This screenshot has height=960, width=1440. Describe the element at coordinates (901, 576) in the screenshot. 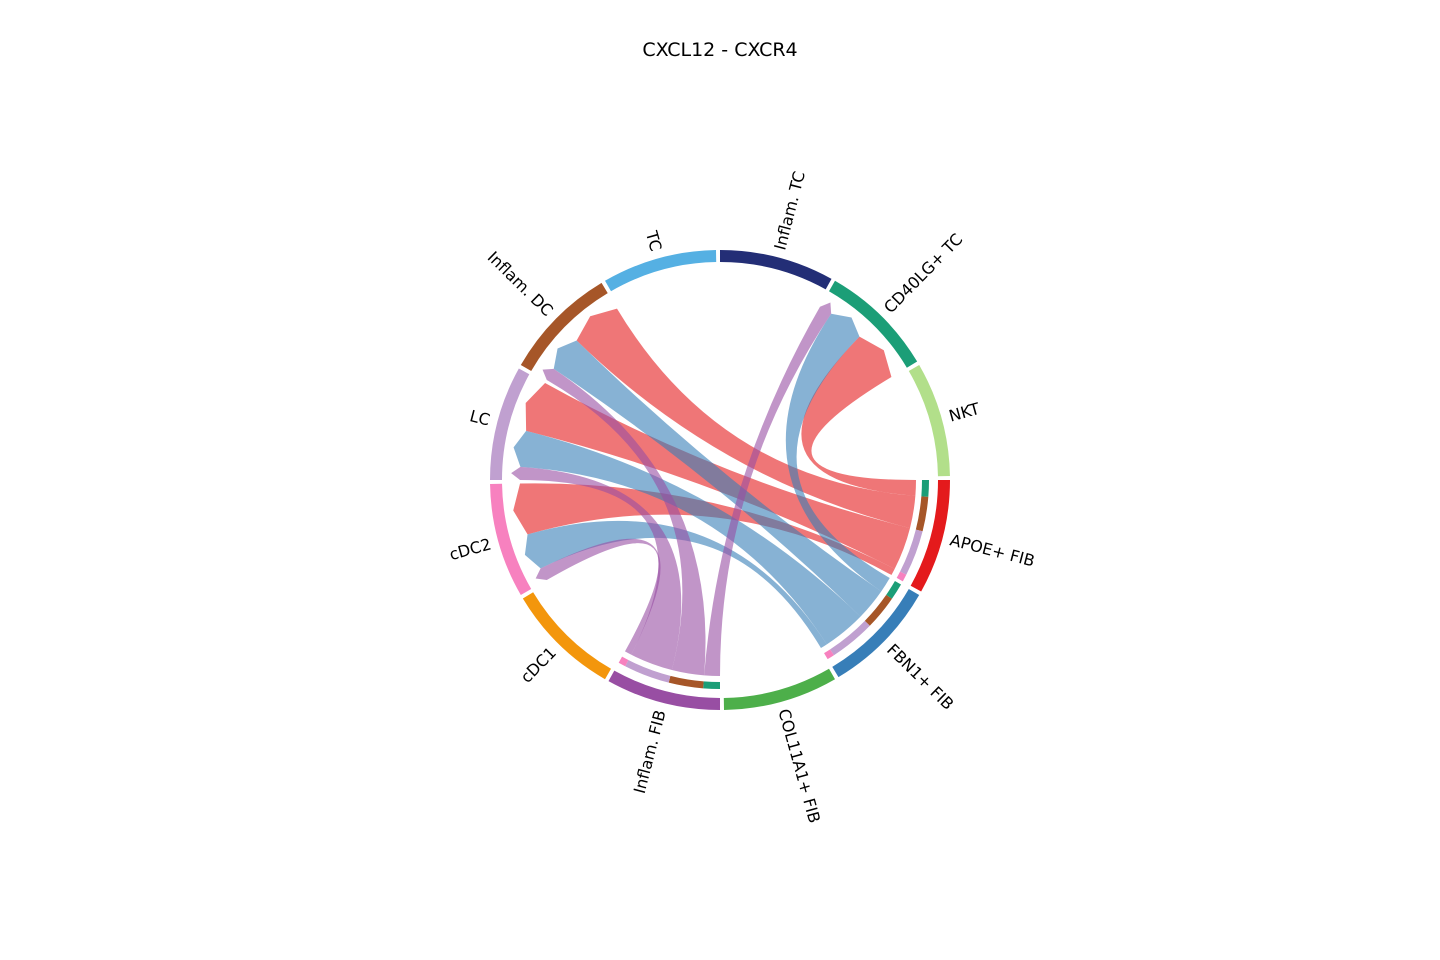

I see `track-bar-apoe-fib-cdc2` at that location.